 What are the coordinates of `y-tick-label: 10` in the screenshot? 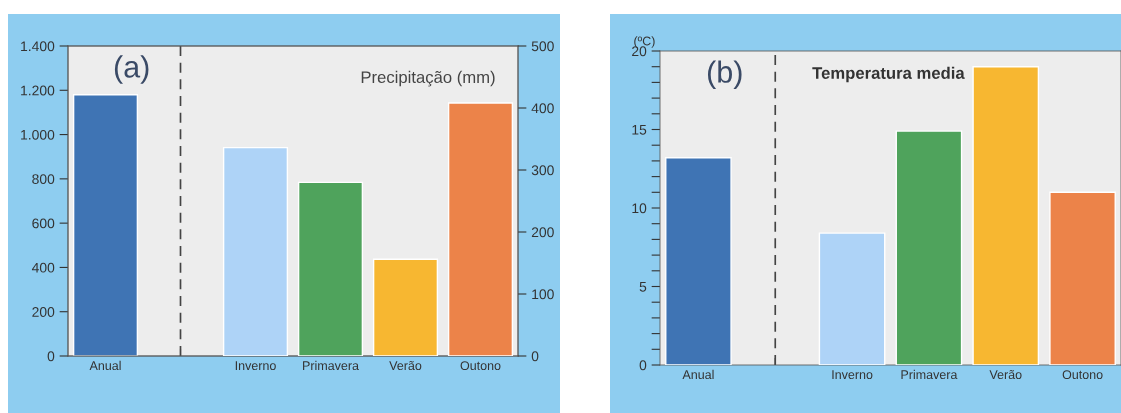 It's located at (639, 208).